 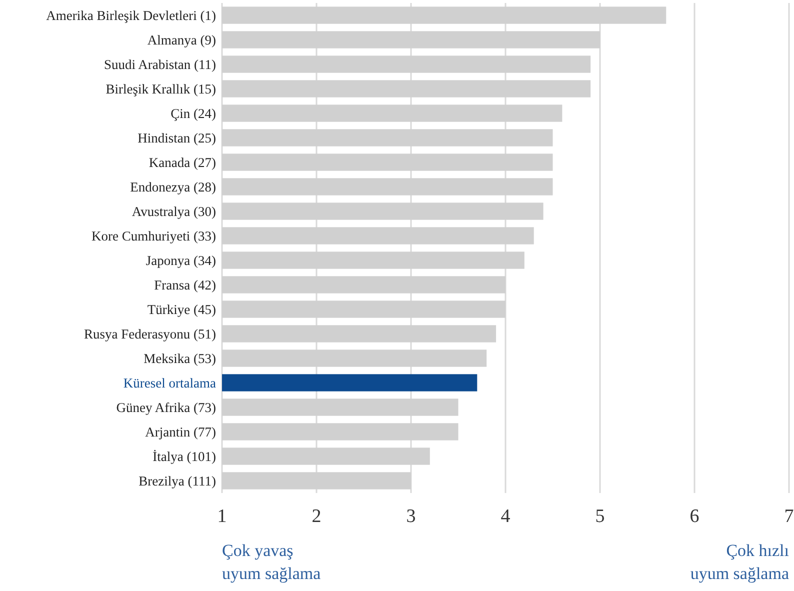 What do you see at coordinates (181, 260) in the screenshot?
I see `y-tick-label: Japonya (34)` at bounding box center [181, 260].